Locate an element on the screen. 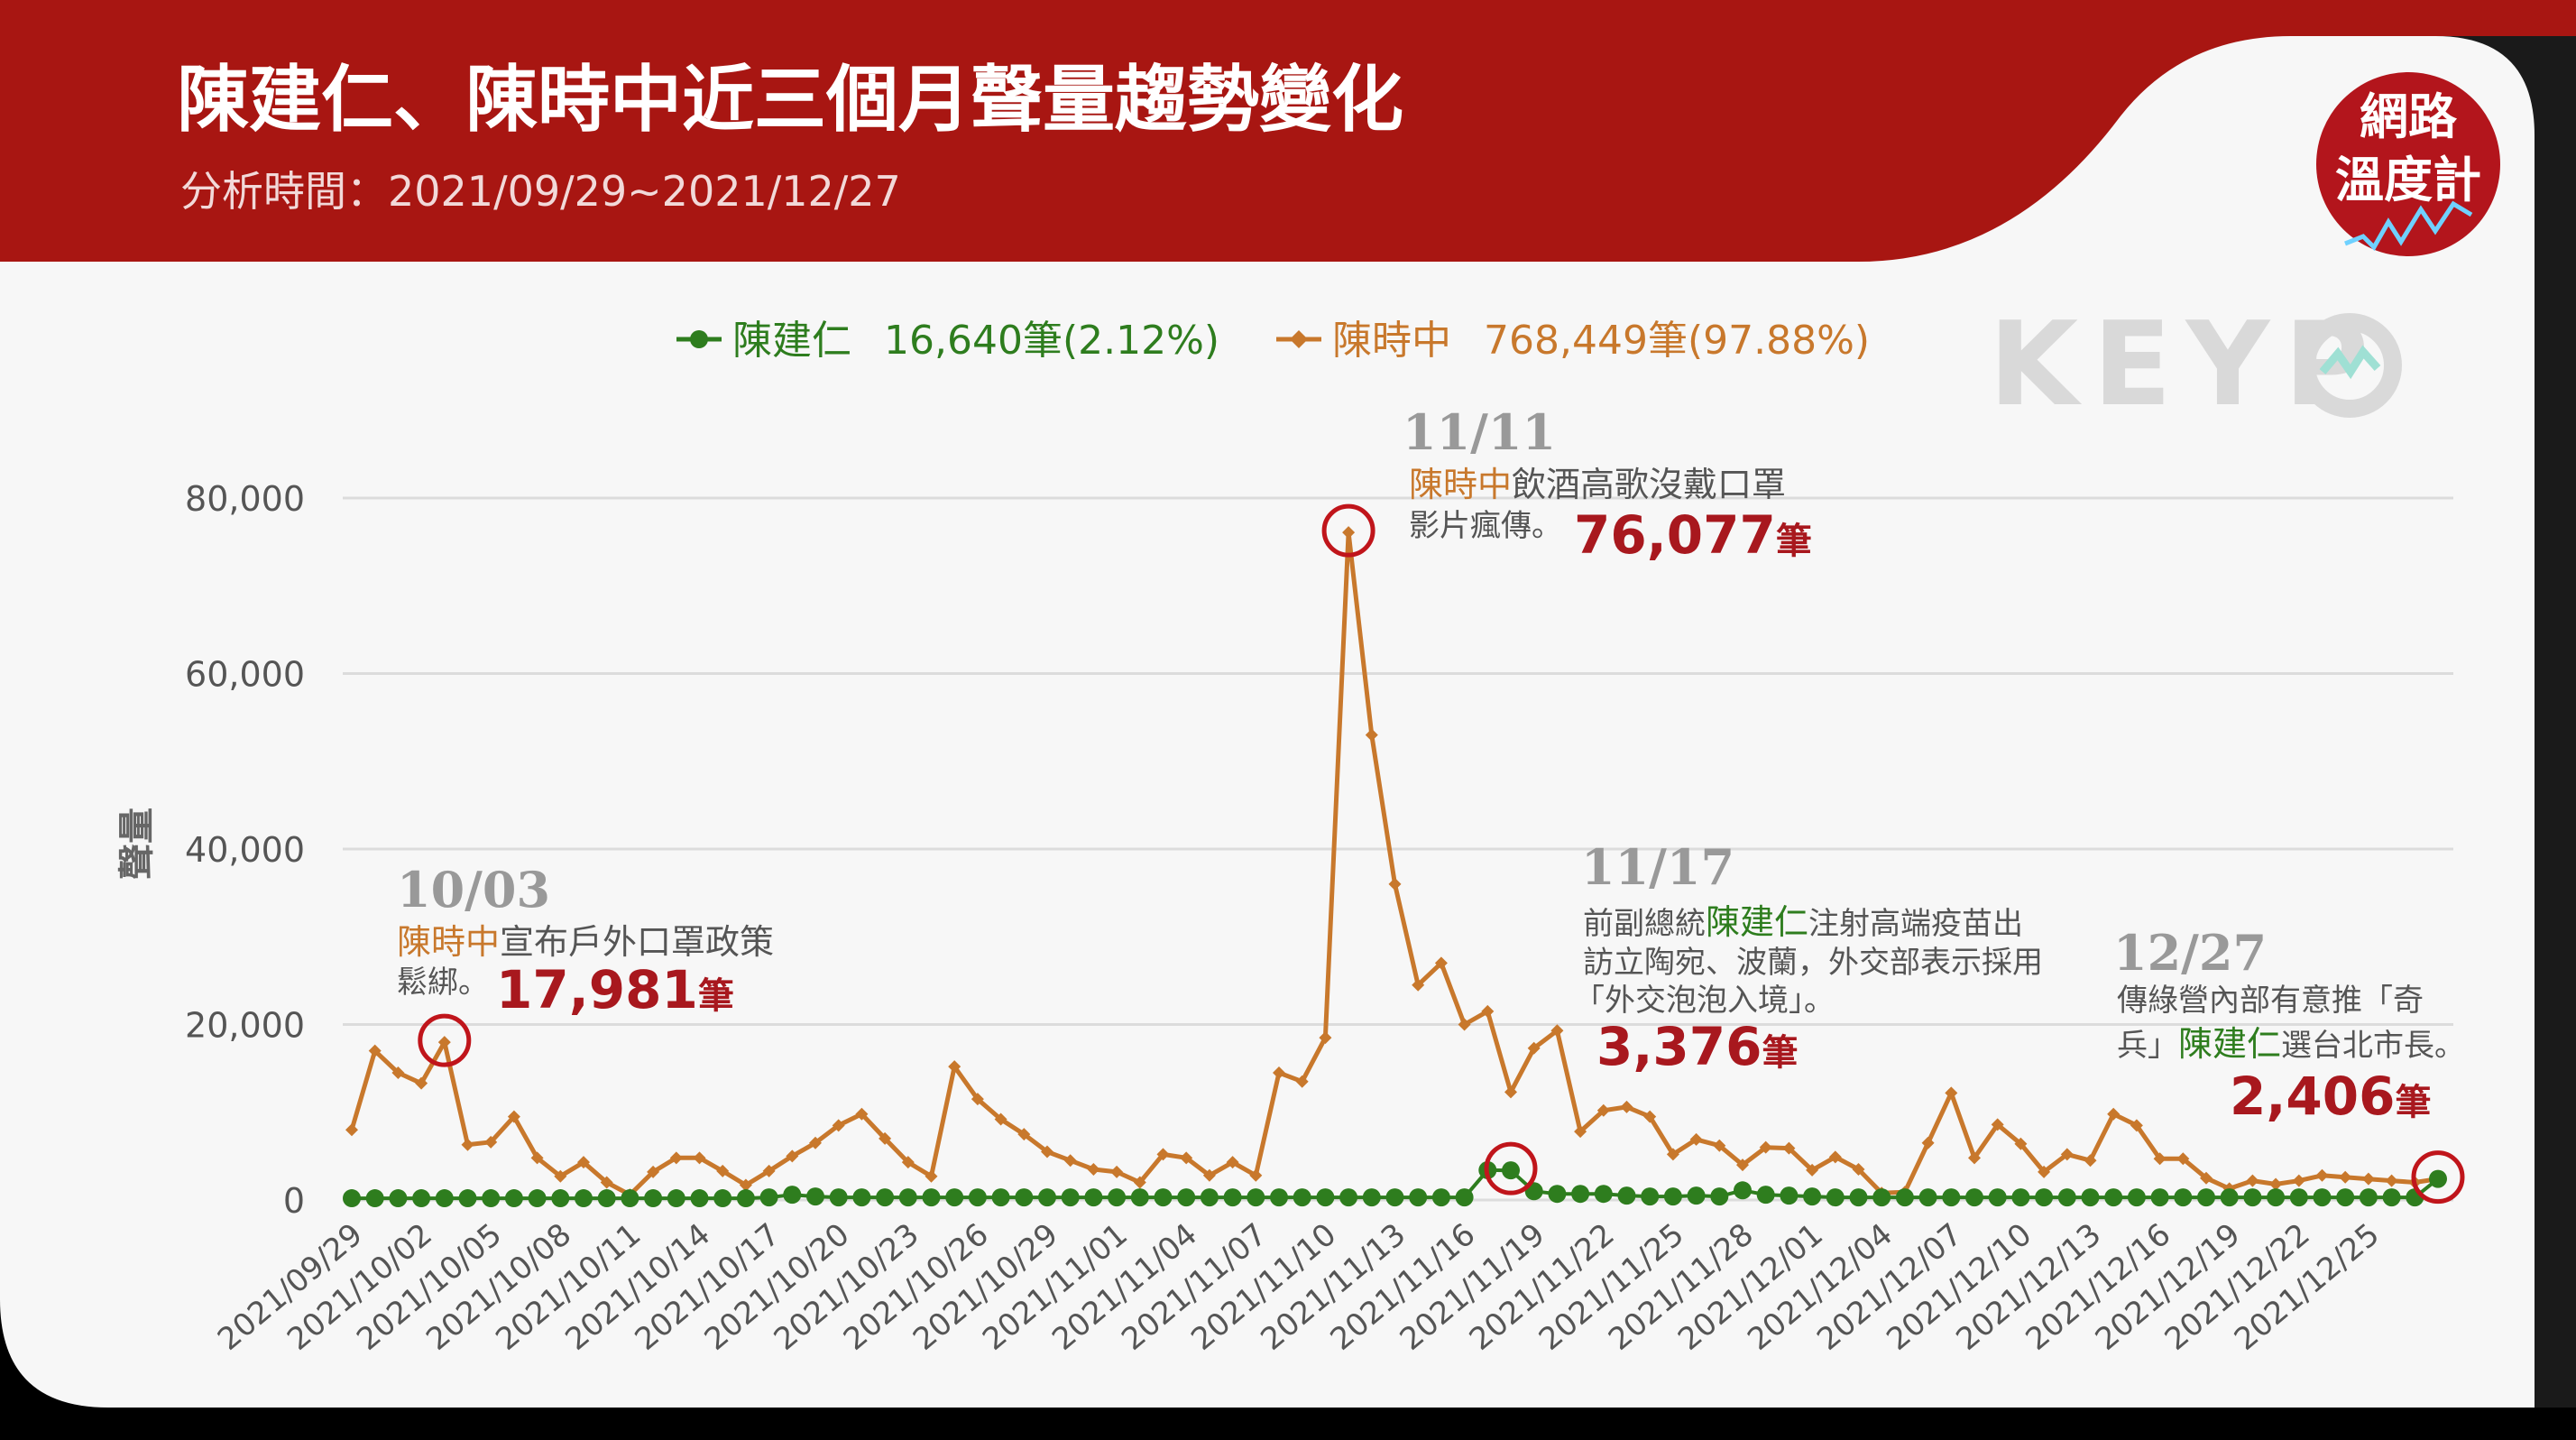  annotation-1003: 10/03 陳時中宣布戶外口罩政策 鬆綁。 17,981筆 is located at coordinates (585, 940).